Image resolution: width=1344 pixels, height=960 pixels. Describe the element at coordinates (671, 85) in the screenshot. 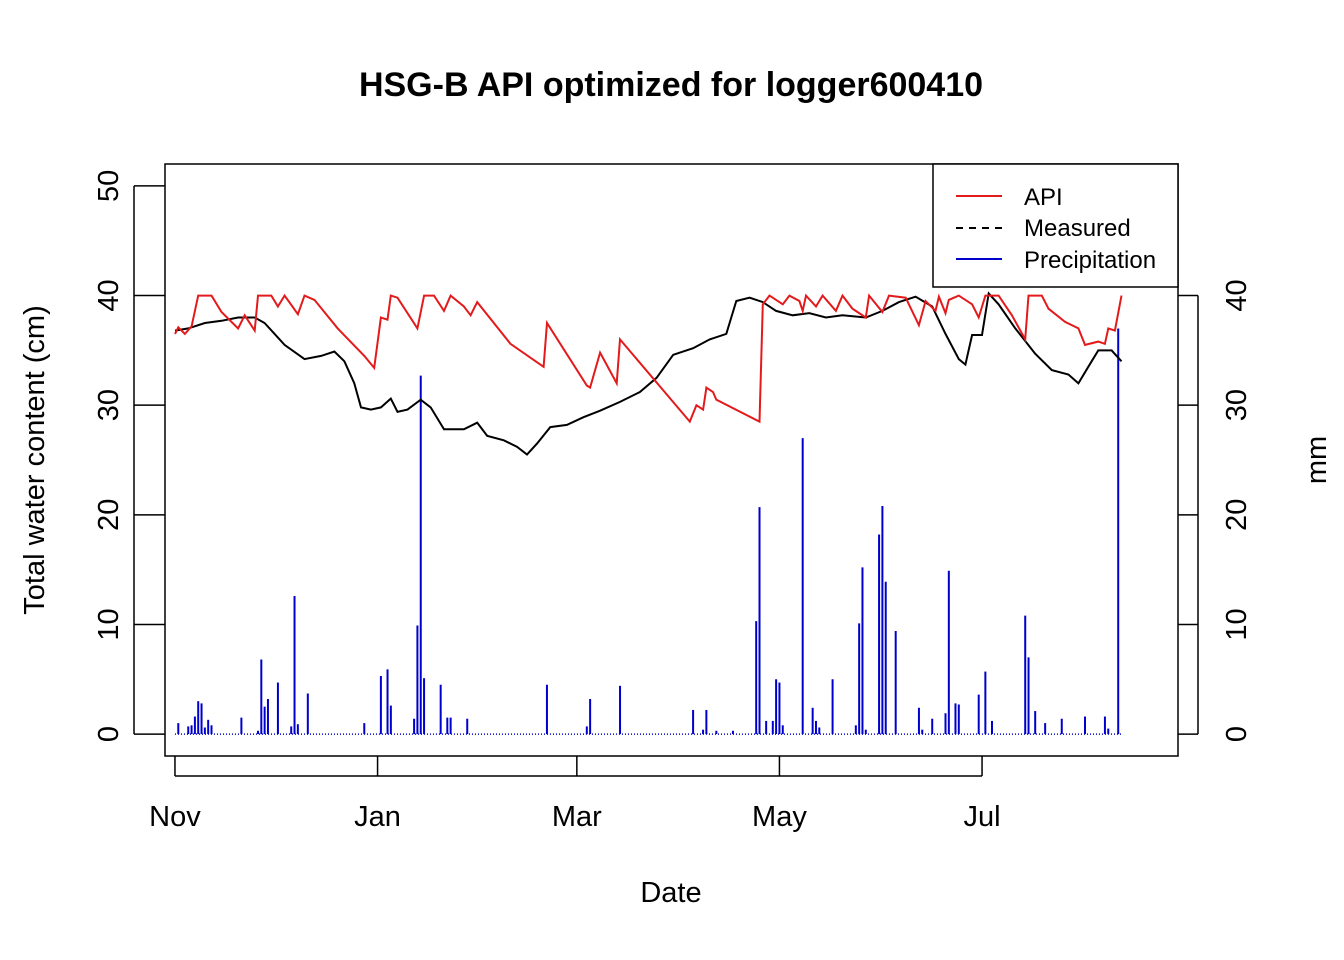

I see `chart-title: HSG-B API optimized for logger600410` at that location.